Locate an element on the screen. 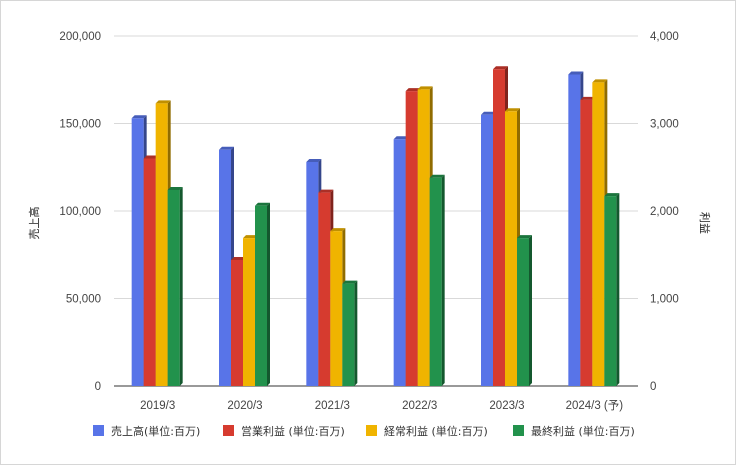  left-axis-ticks: 200,000 150,000 100,000 50,000 0 is located at coordinates (80, 212).